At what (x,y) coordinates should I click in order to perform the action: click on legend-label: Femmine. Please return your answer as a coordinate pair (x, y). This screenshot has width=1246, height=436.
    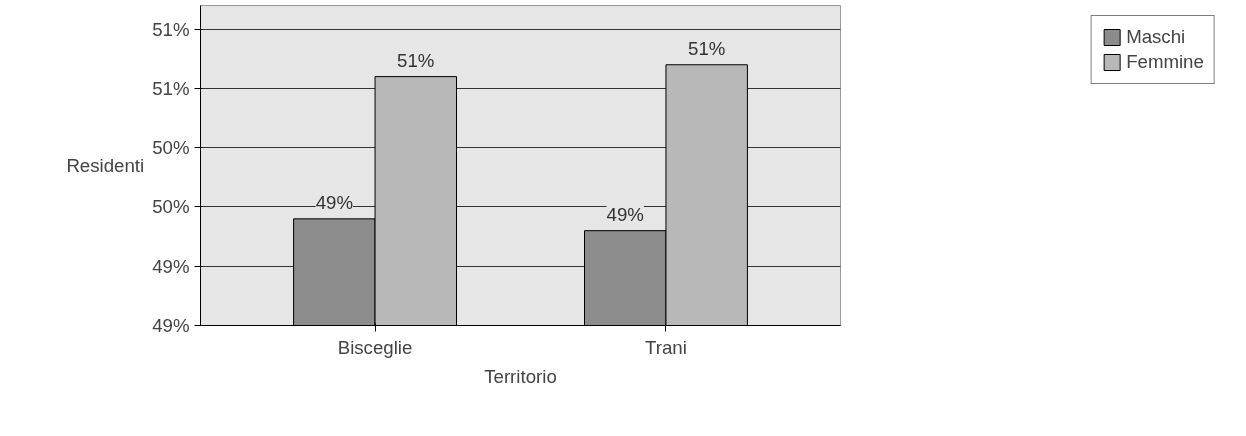
    Looking at the image, I should click on (1165, 62).